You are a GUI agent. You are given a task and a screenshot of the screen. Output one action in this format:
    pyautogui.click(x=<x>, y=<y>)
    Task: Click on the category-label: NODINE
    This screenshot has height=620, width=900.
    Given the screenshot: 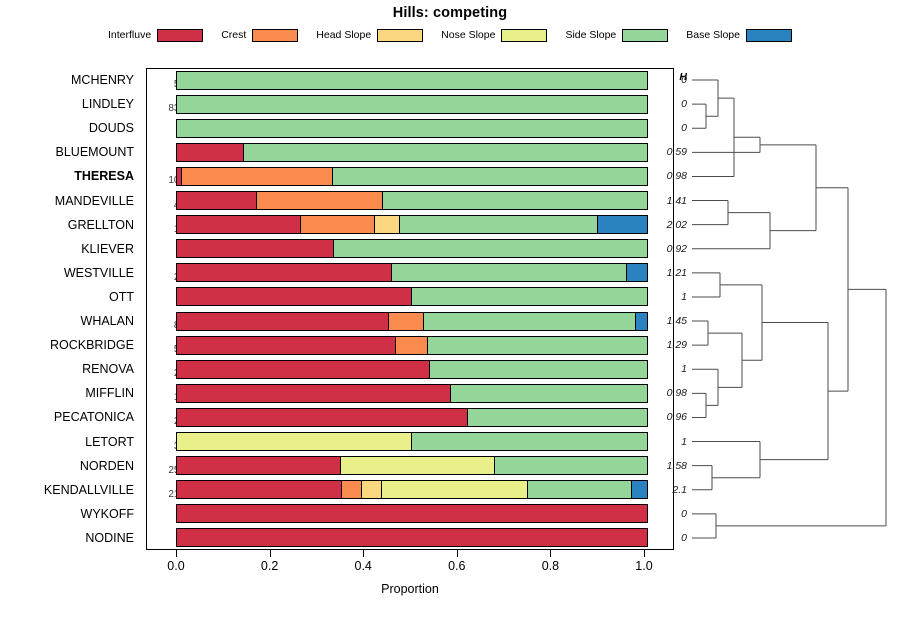 What is the action you would take?
    pyautogui.click(x=109, y=537)
    